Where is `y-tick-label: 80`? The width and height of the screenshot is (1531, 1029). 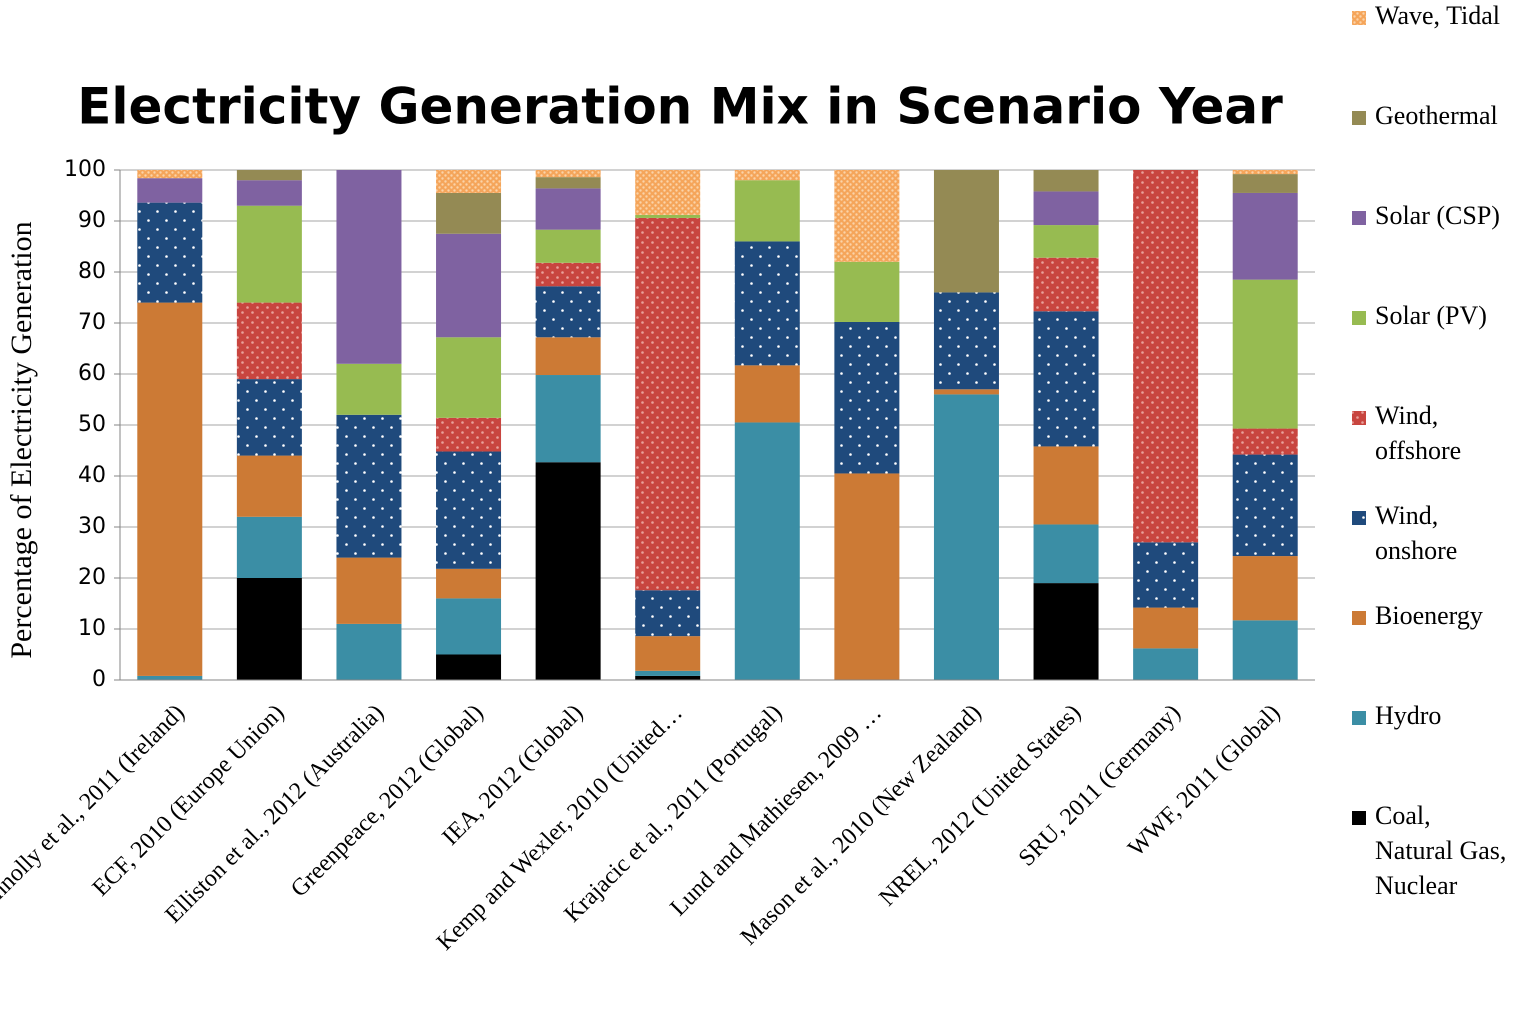 y-tick-label: 80 is located at coordinates (92, 271).